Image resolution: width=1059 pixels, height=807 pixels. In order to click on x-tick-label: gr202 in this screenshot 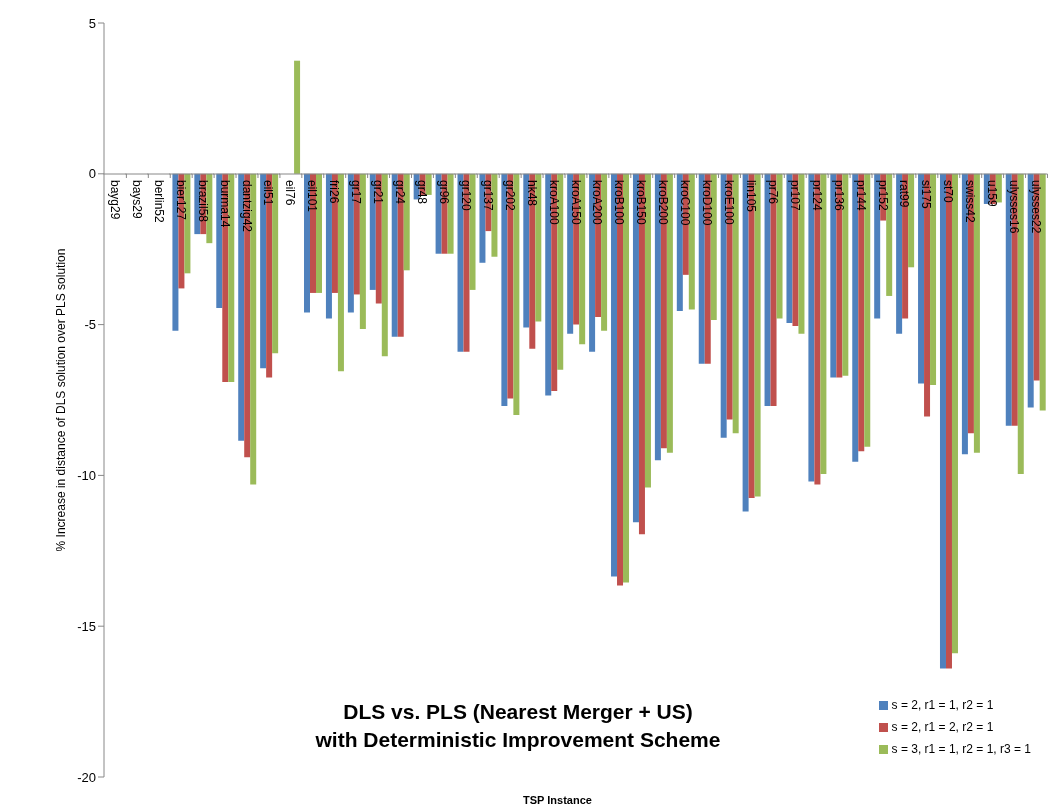, I will do `click(509, 196)`.